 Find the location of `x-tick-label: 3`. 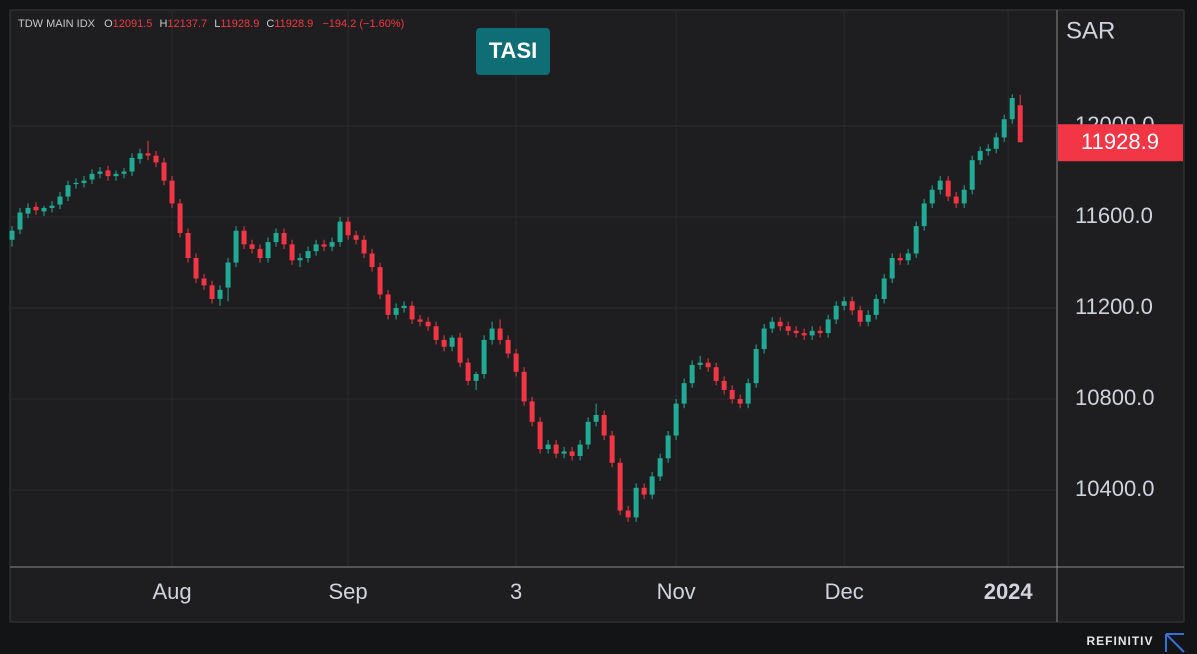

x-tick-label: 3 is located at coordinates (516, 591).